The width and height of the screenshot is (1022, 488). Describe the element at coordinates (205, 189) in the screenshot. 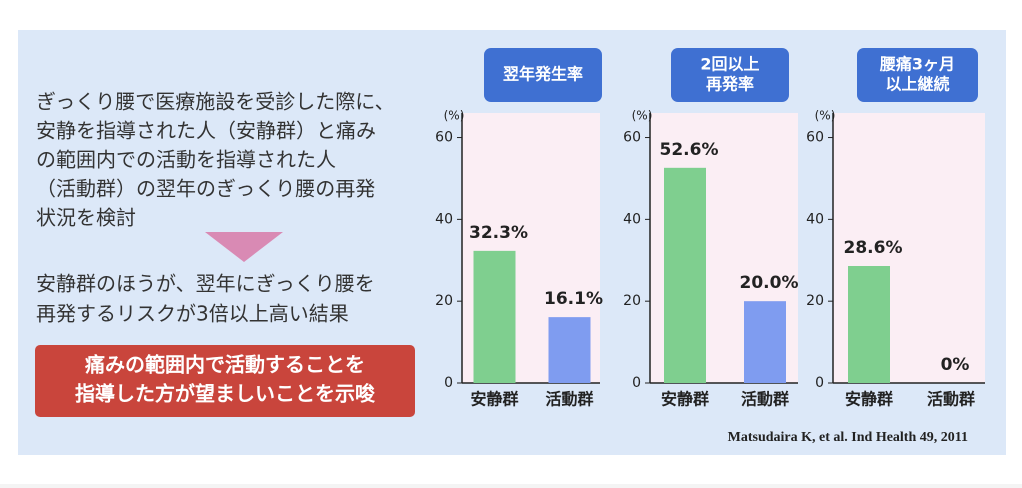

I see `study-text: （活動群）の翌年のぎっくり腰の再発` at that location.